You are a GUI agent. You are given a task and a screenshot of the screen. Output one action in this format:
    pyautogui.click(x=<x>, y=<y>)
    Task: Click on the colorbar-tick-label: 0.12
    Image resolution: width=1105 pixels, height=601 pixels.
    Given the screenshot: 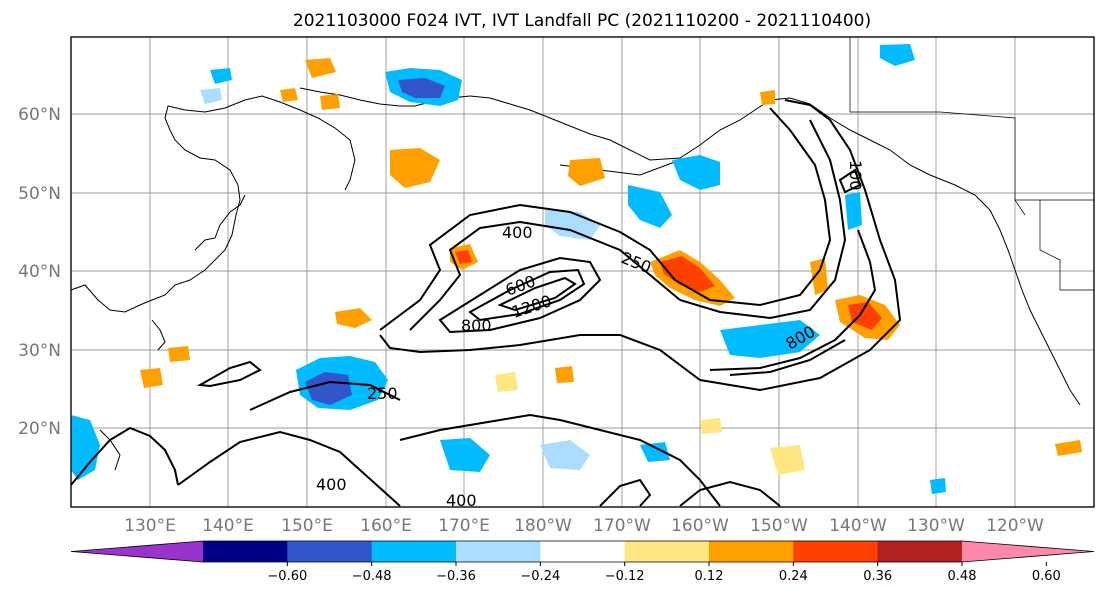 What is the action you would take?
    pyautogui.click(x=709, y=576)
    